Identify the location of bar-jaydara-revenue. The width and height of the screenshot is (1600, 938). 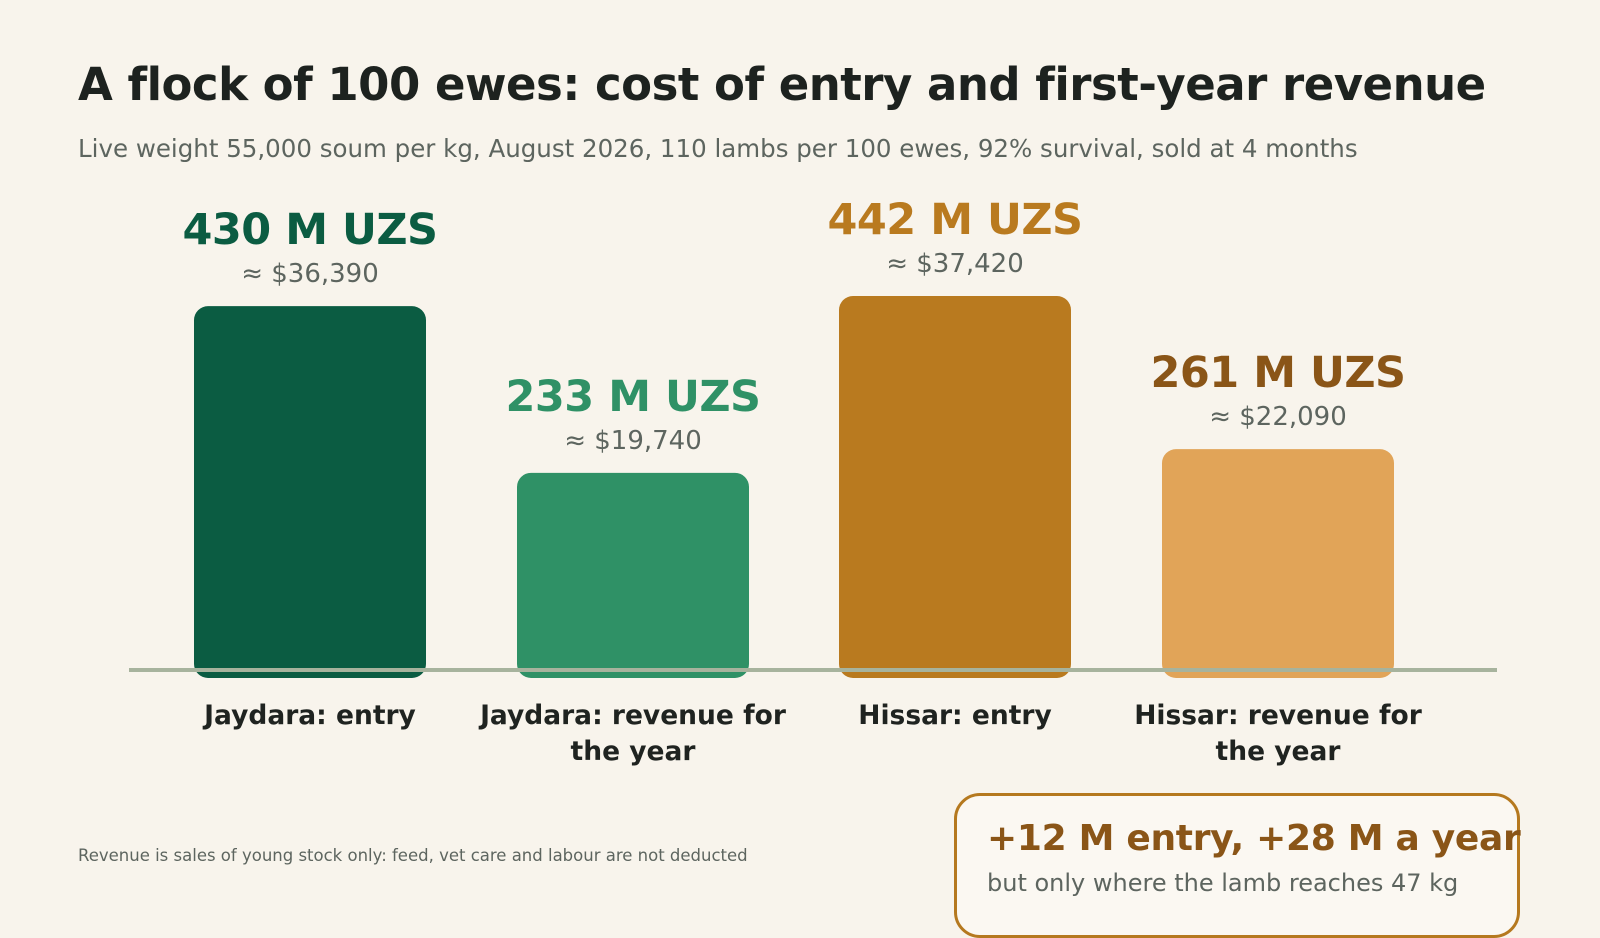
(633, 575).